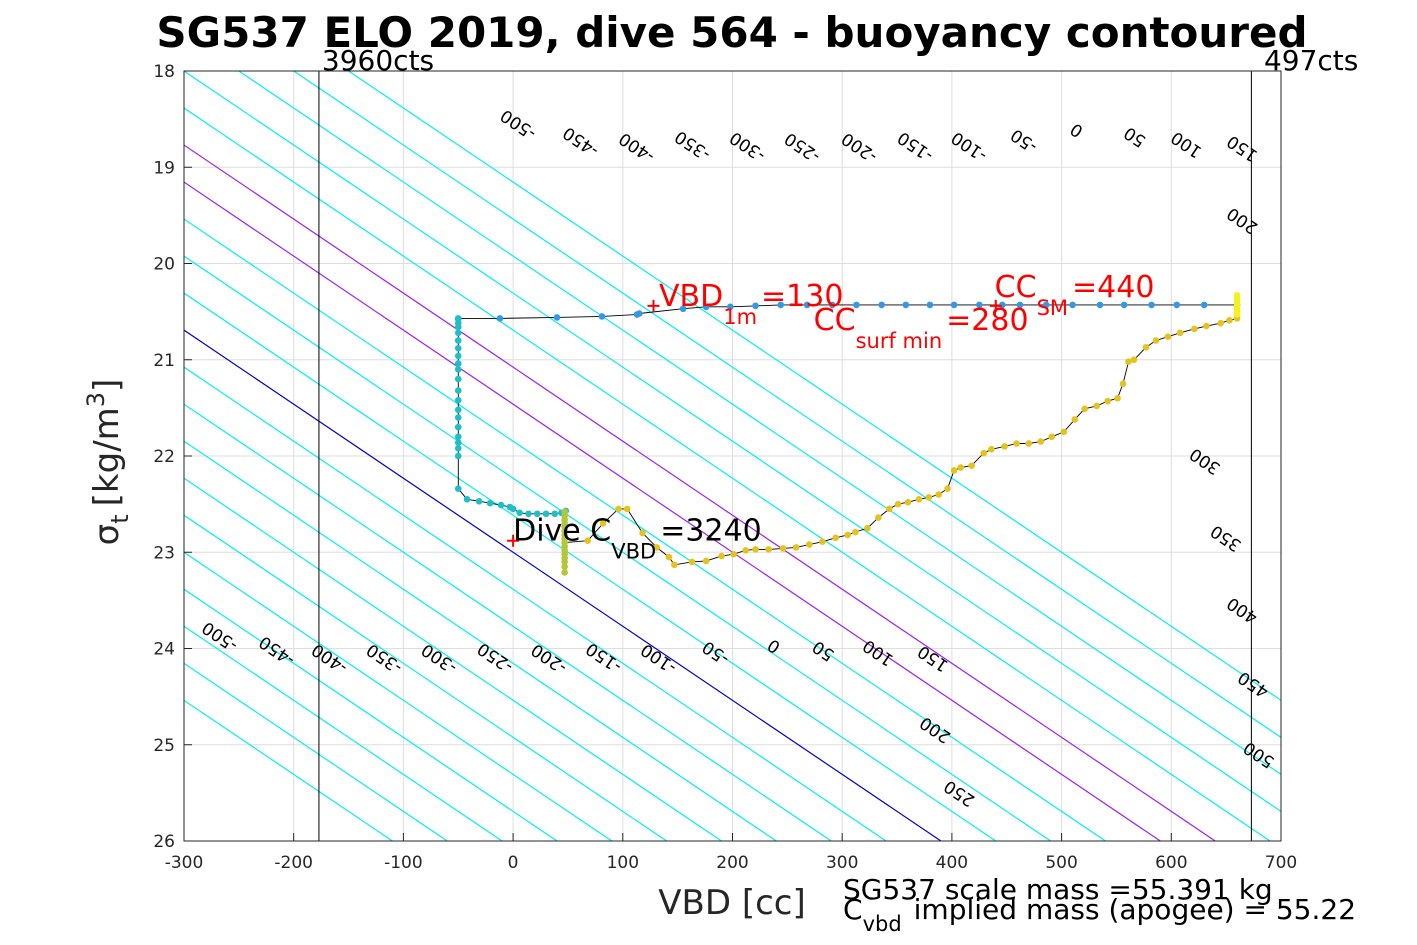  I want to click on footer-implied-mass: Cvbd implied mass (apogee) = 55.22, so click(1099, 914).